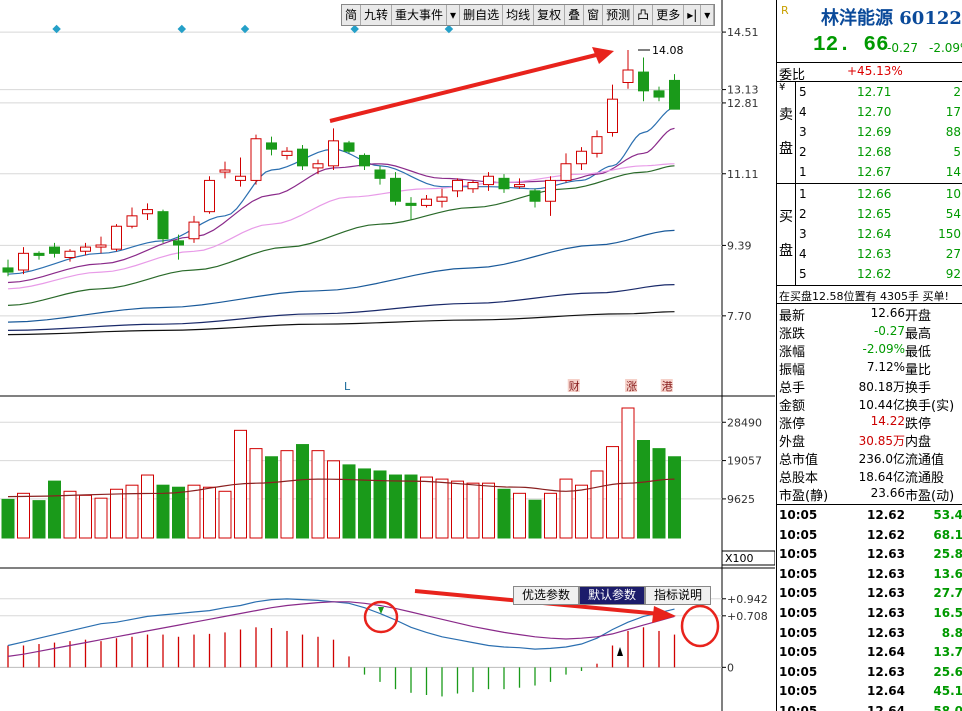  I want to click on bid-side-label: 盘, so click(786, 251).